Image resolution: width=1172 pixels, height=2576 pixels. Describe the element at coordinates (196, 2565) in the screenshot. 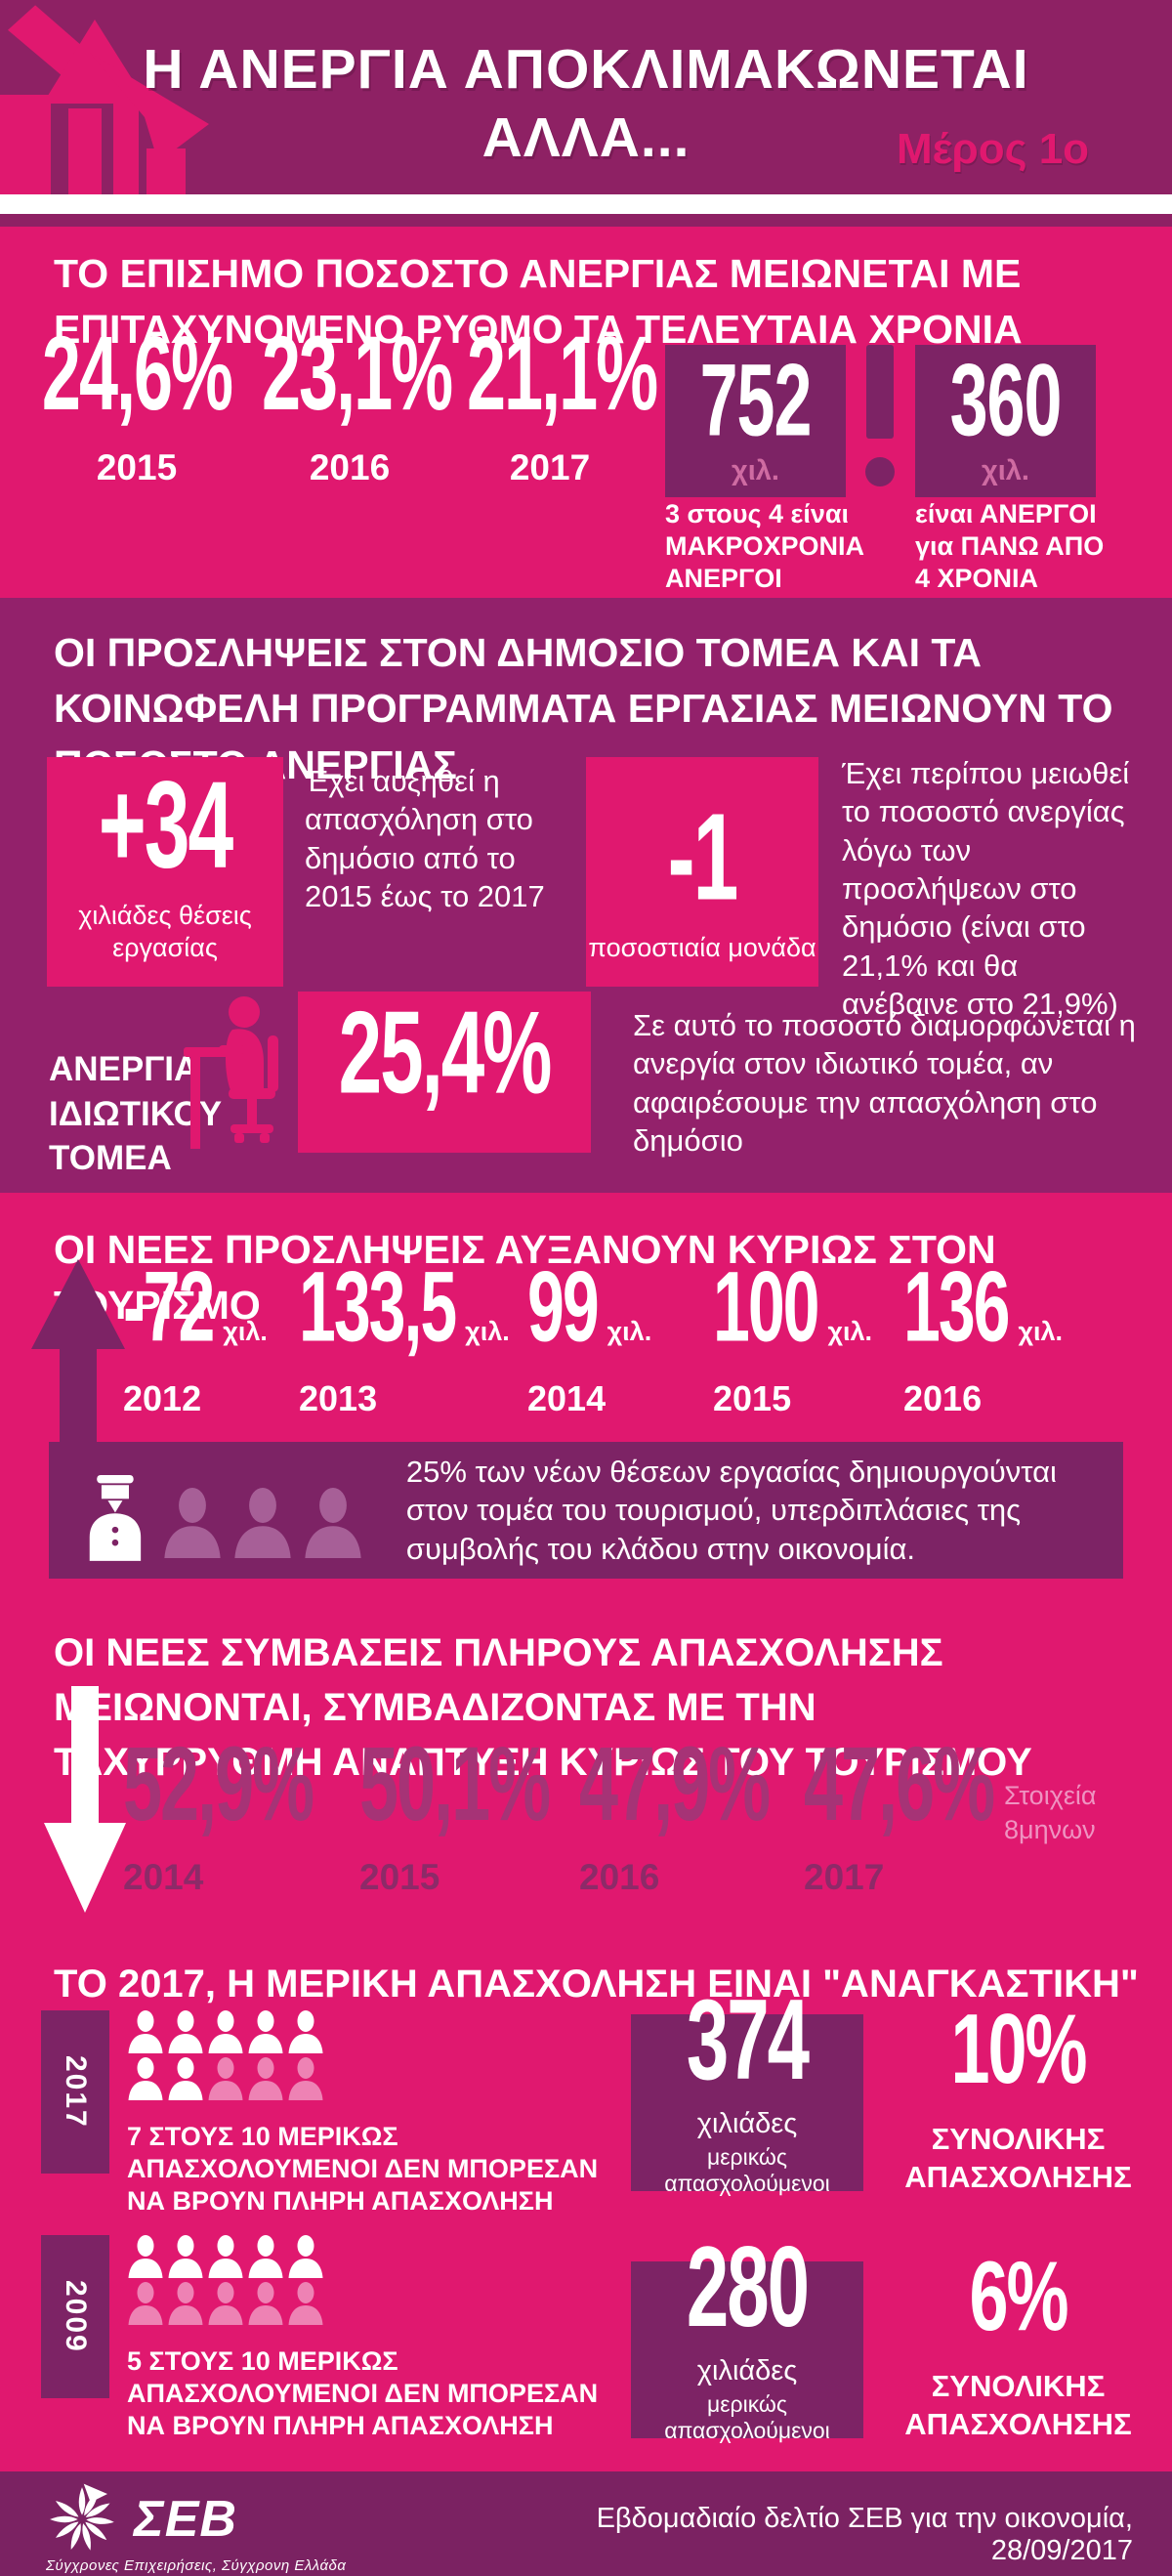

I see `sev-tagline: Σύγχρονες Επιχειρήσεις, Σύγχρονη Ελλάδα` at that location.